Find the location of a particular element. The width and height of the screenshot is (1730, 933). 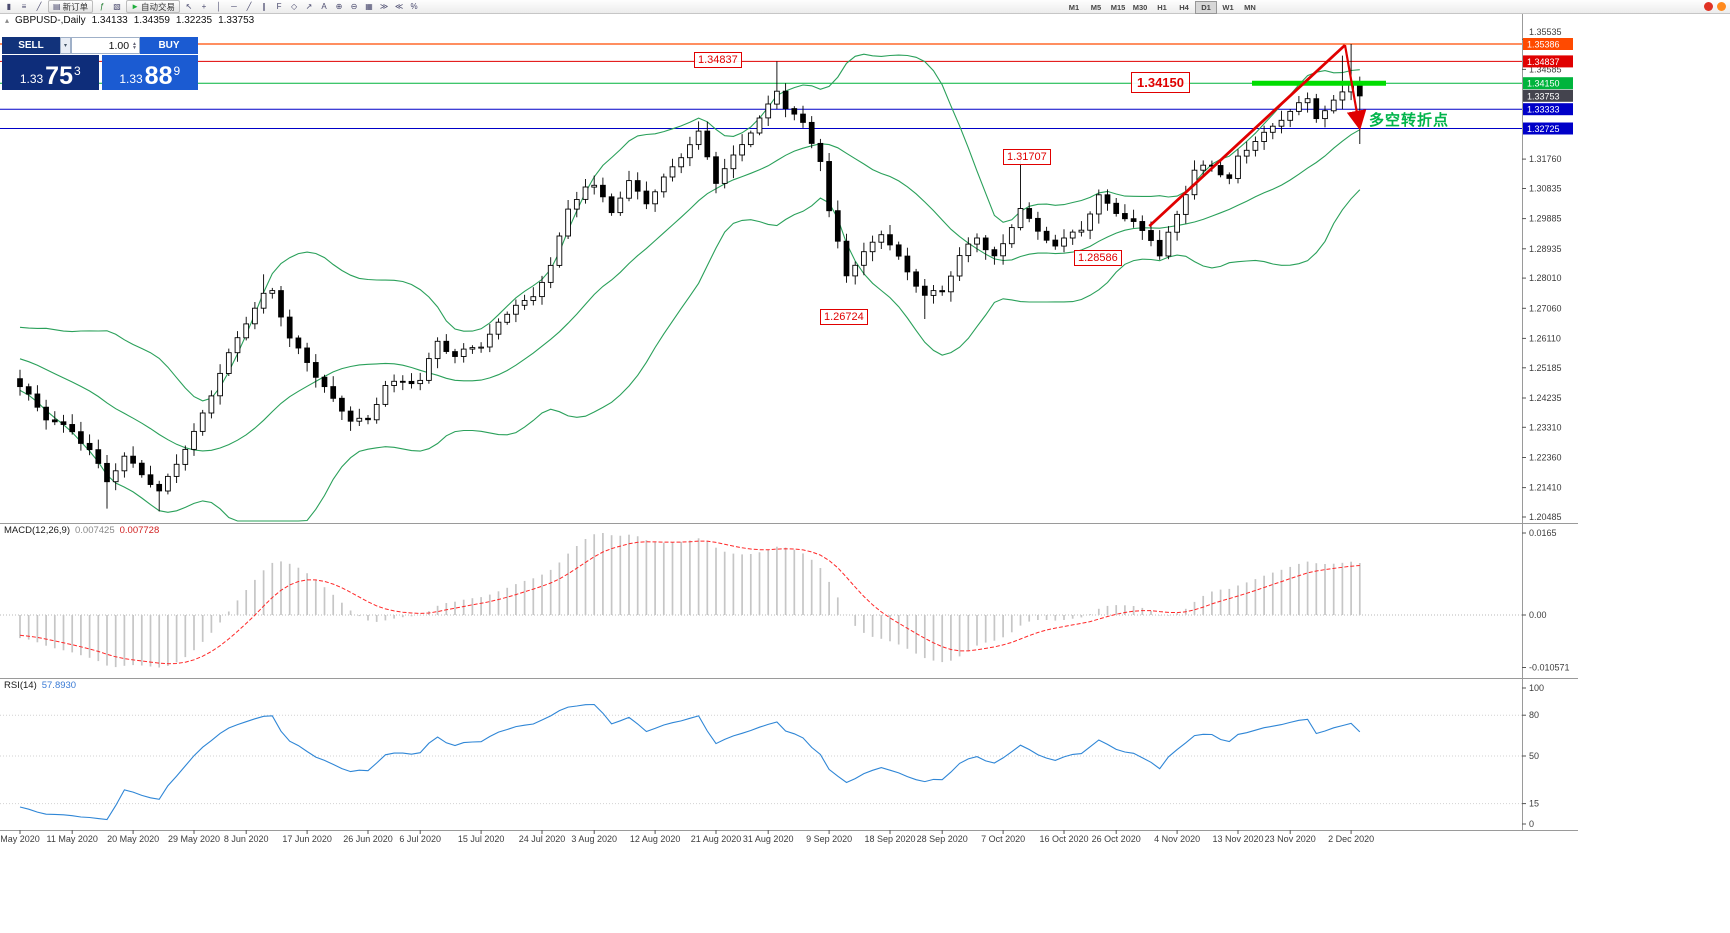

timeframe-h1: H1 is located at coordinates (1162, 7).